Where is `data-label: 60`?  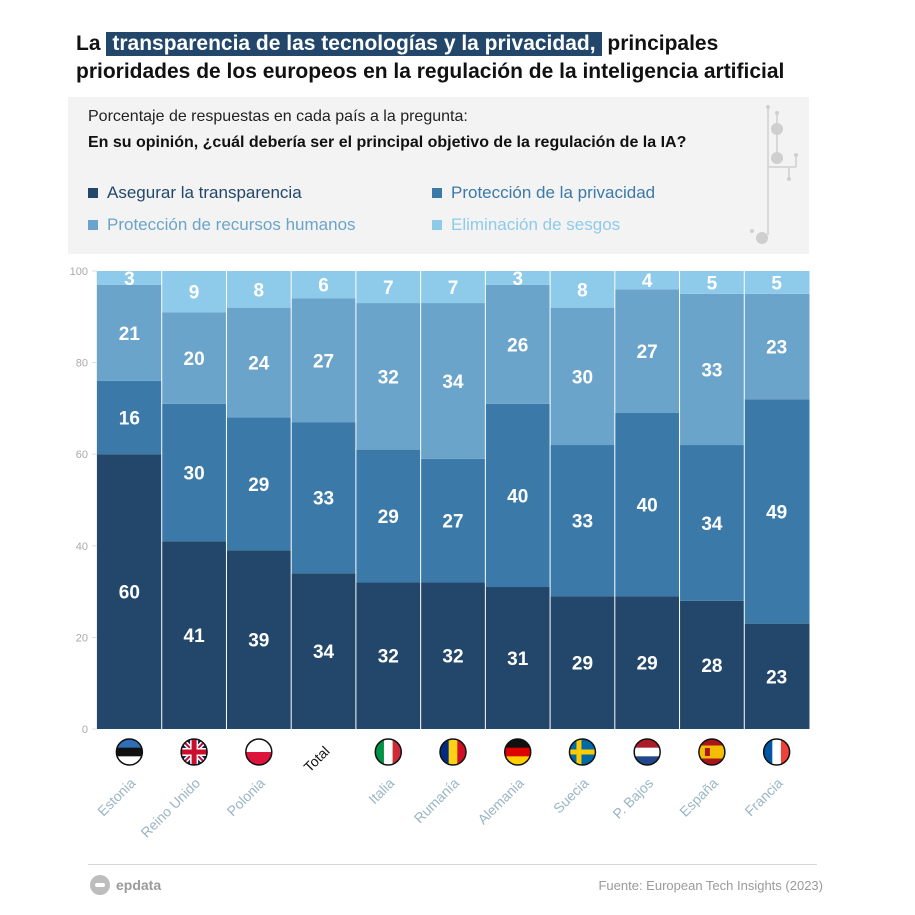
data-label: 60 is located at coordinates (129, 593).